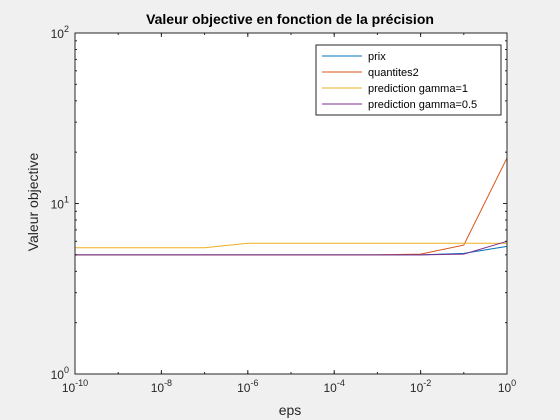 The image size is (560, 420). I want to click on legend-label-1: quantites2, so click(393, 73).